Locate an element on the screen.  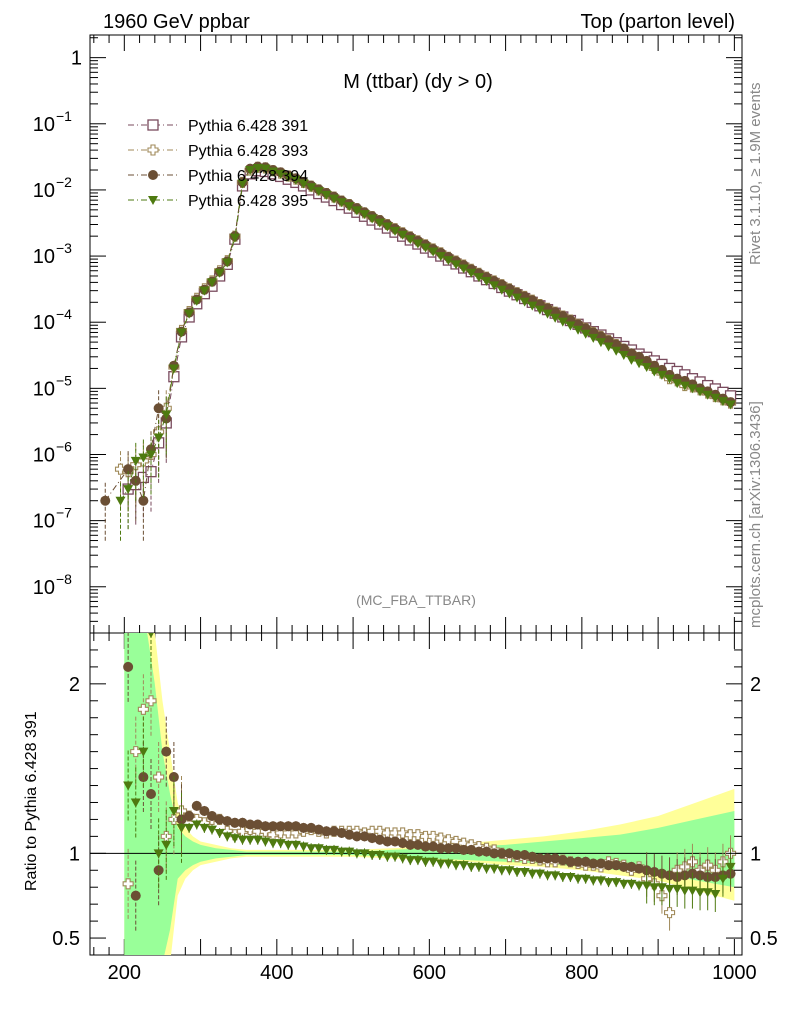
legend-label: Pythia 6.428 395 is located at coordinates (248, 201).